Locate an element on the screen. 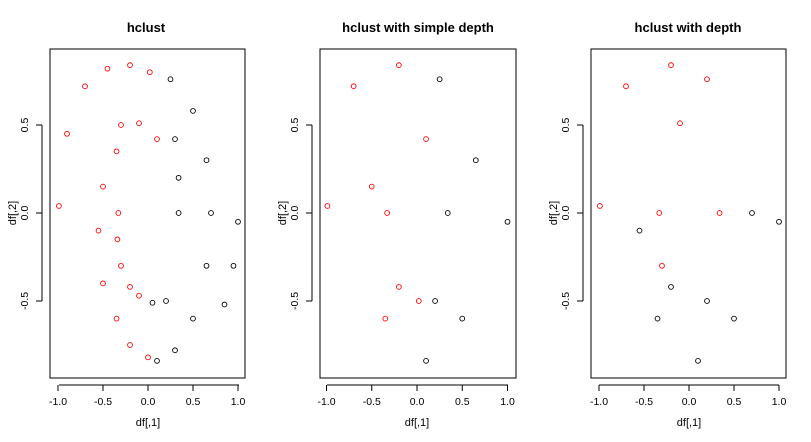  y-tick-label: 0.5 is located at coordinates (566, 125).